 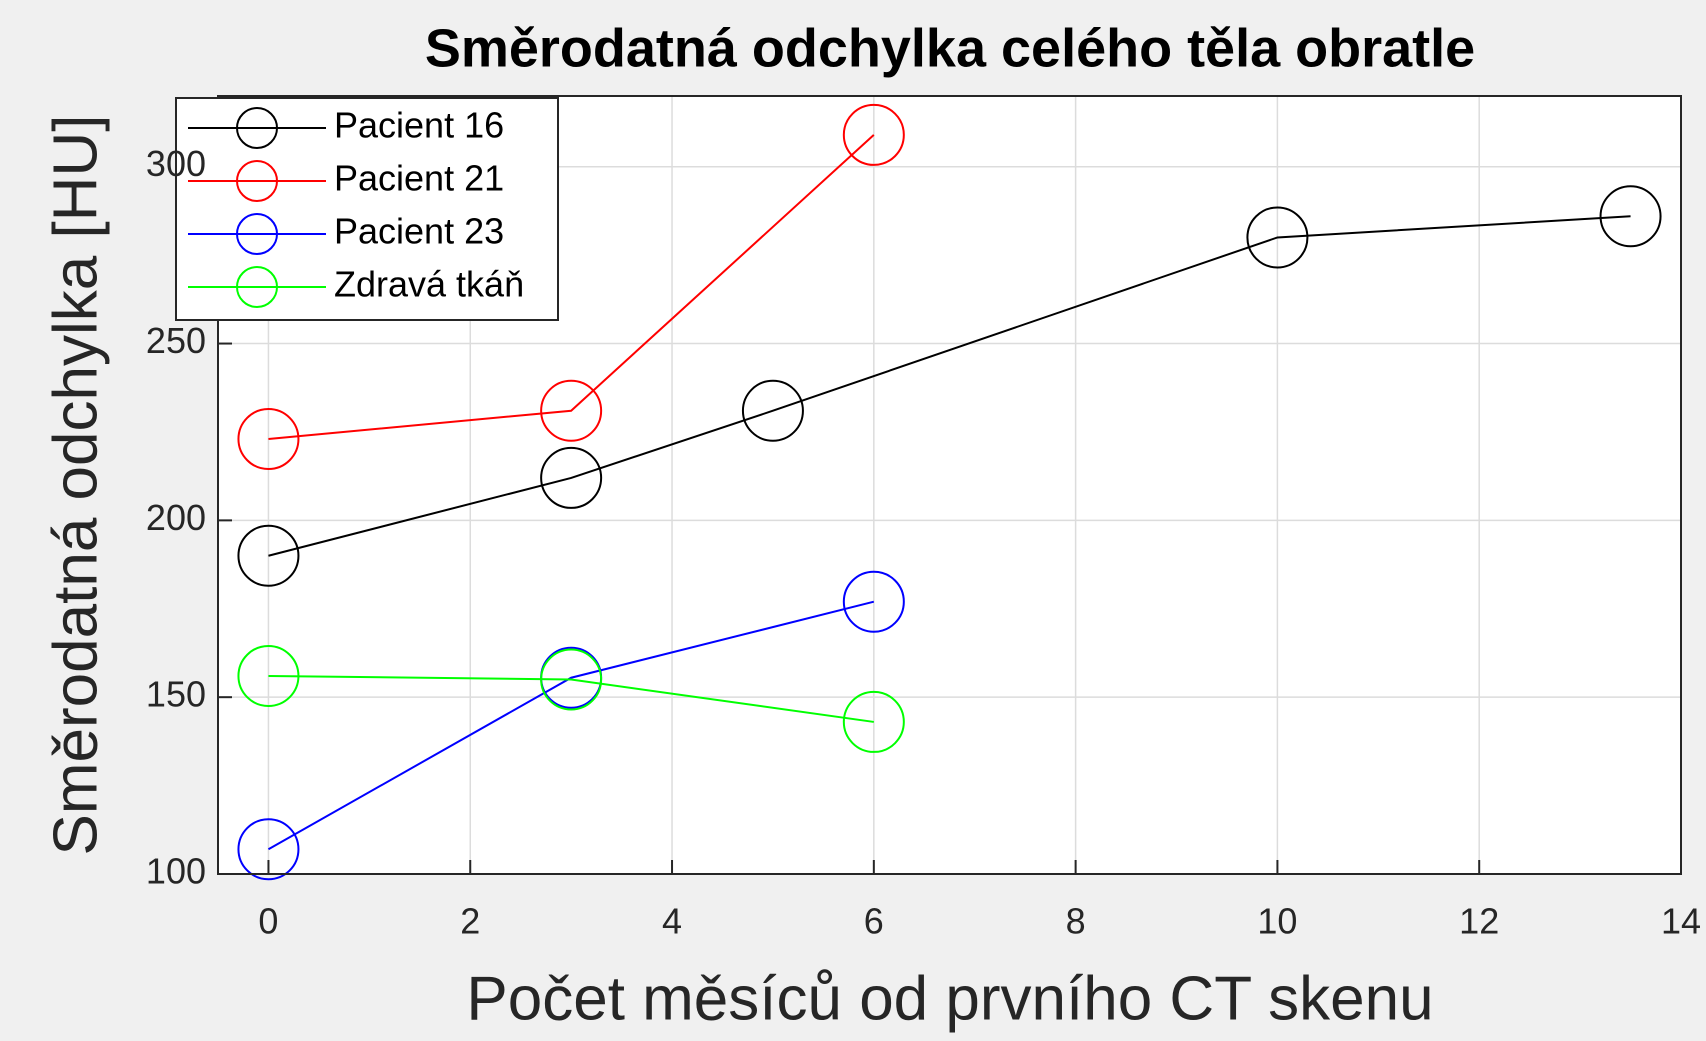 What do you see at coordinates (419, 231) in the screenshot?
I see `legend-label: Pacient 23` at bounding box center [419, 231].